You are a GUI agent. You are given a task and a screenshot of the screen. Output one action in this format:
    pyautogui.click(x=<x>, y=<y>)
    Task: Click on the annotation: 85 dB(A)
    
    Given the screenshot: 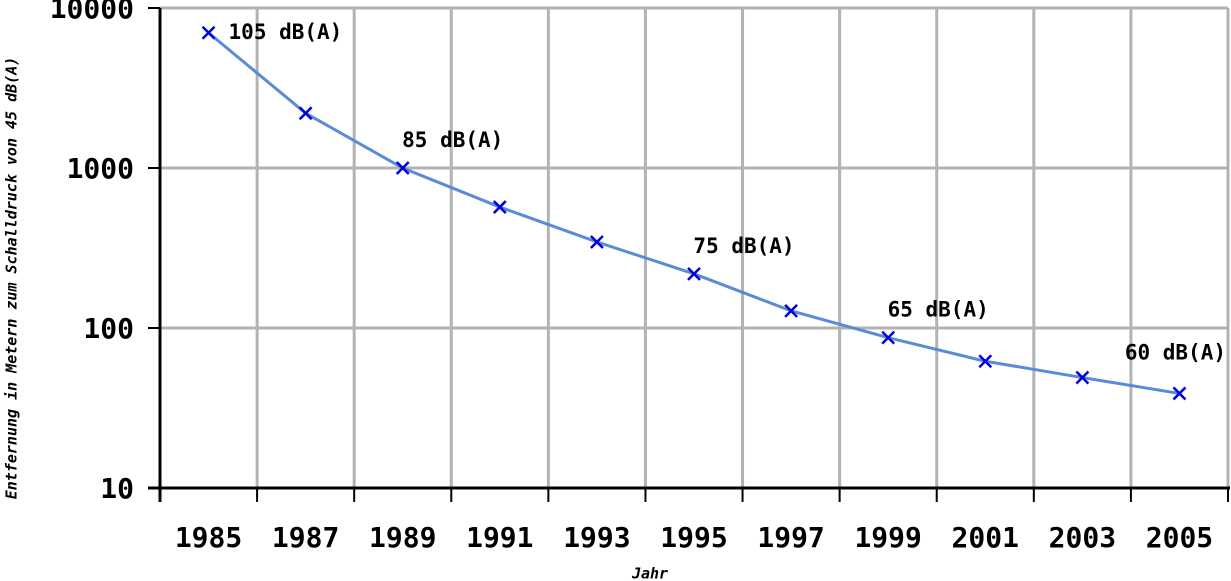 What is the action you would take?
    pyautogui.click(x=452, y=140)
    